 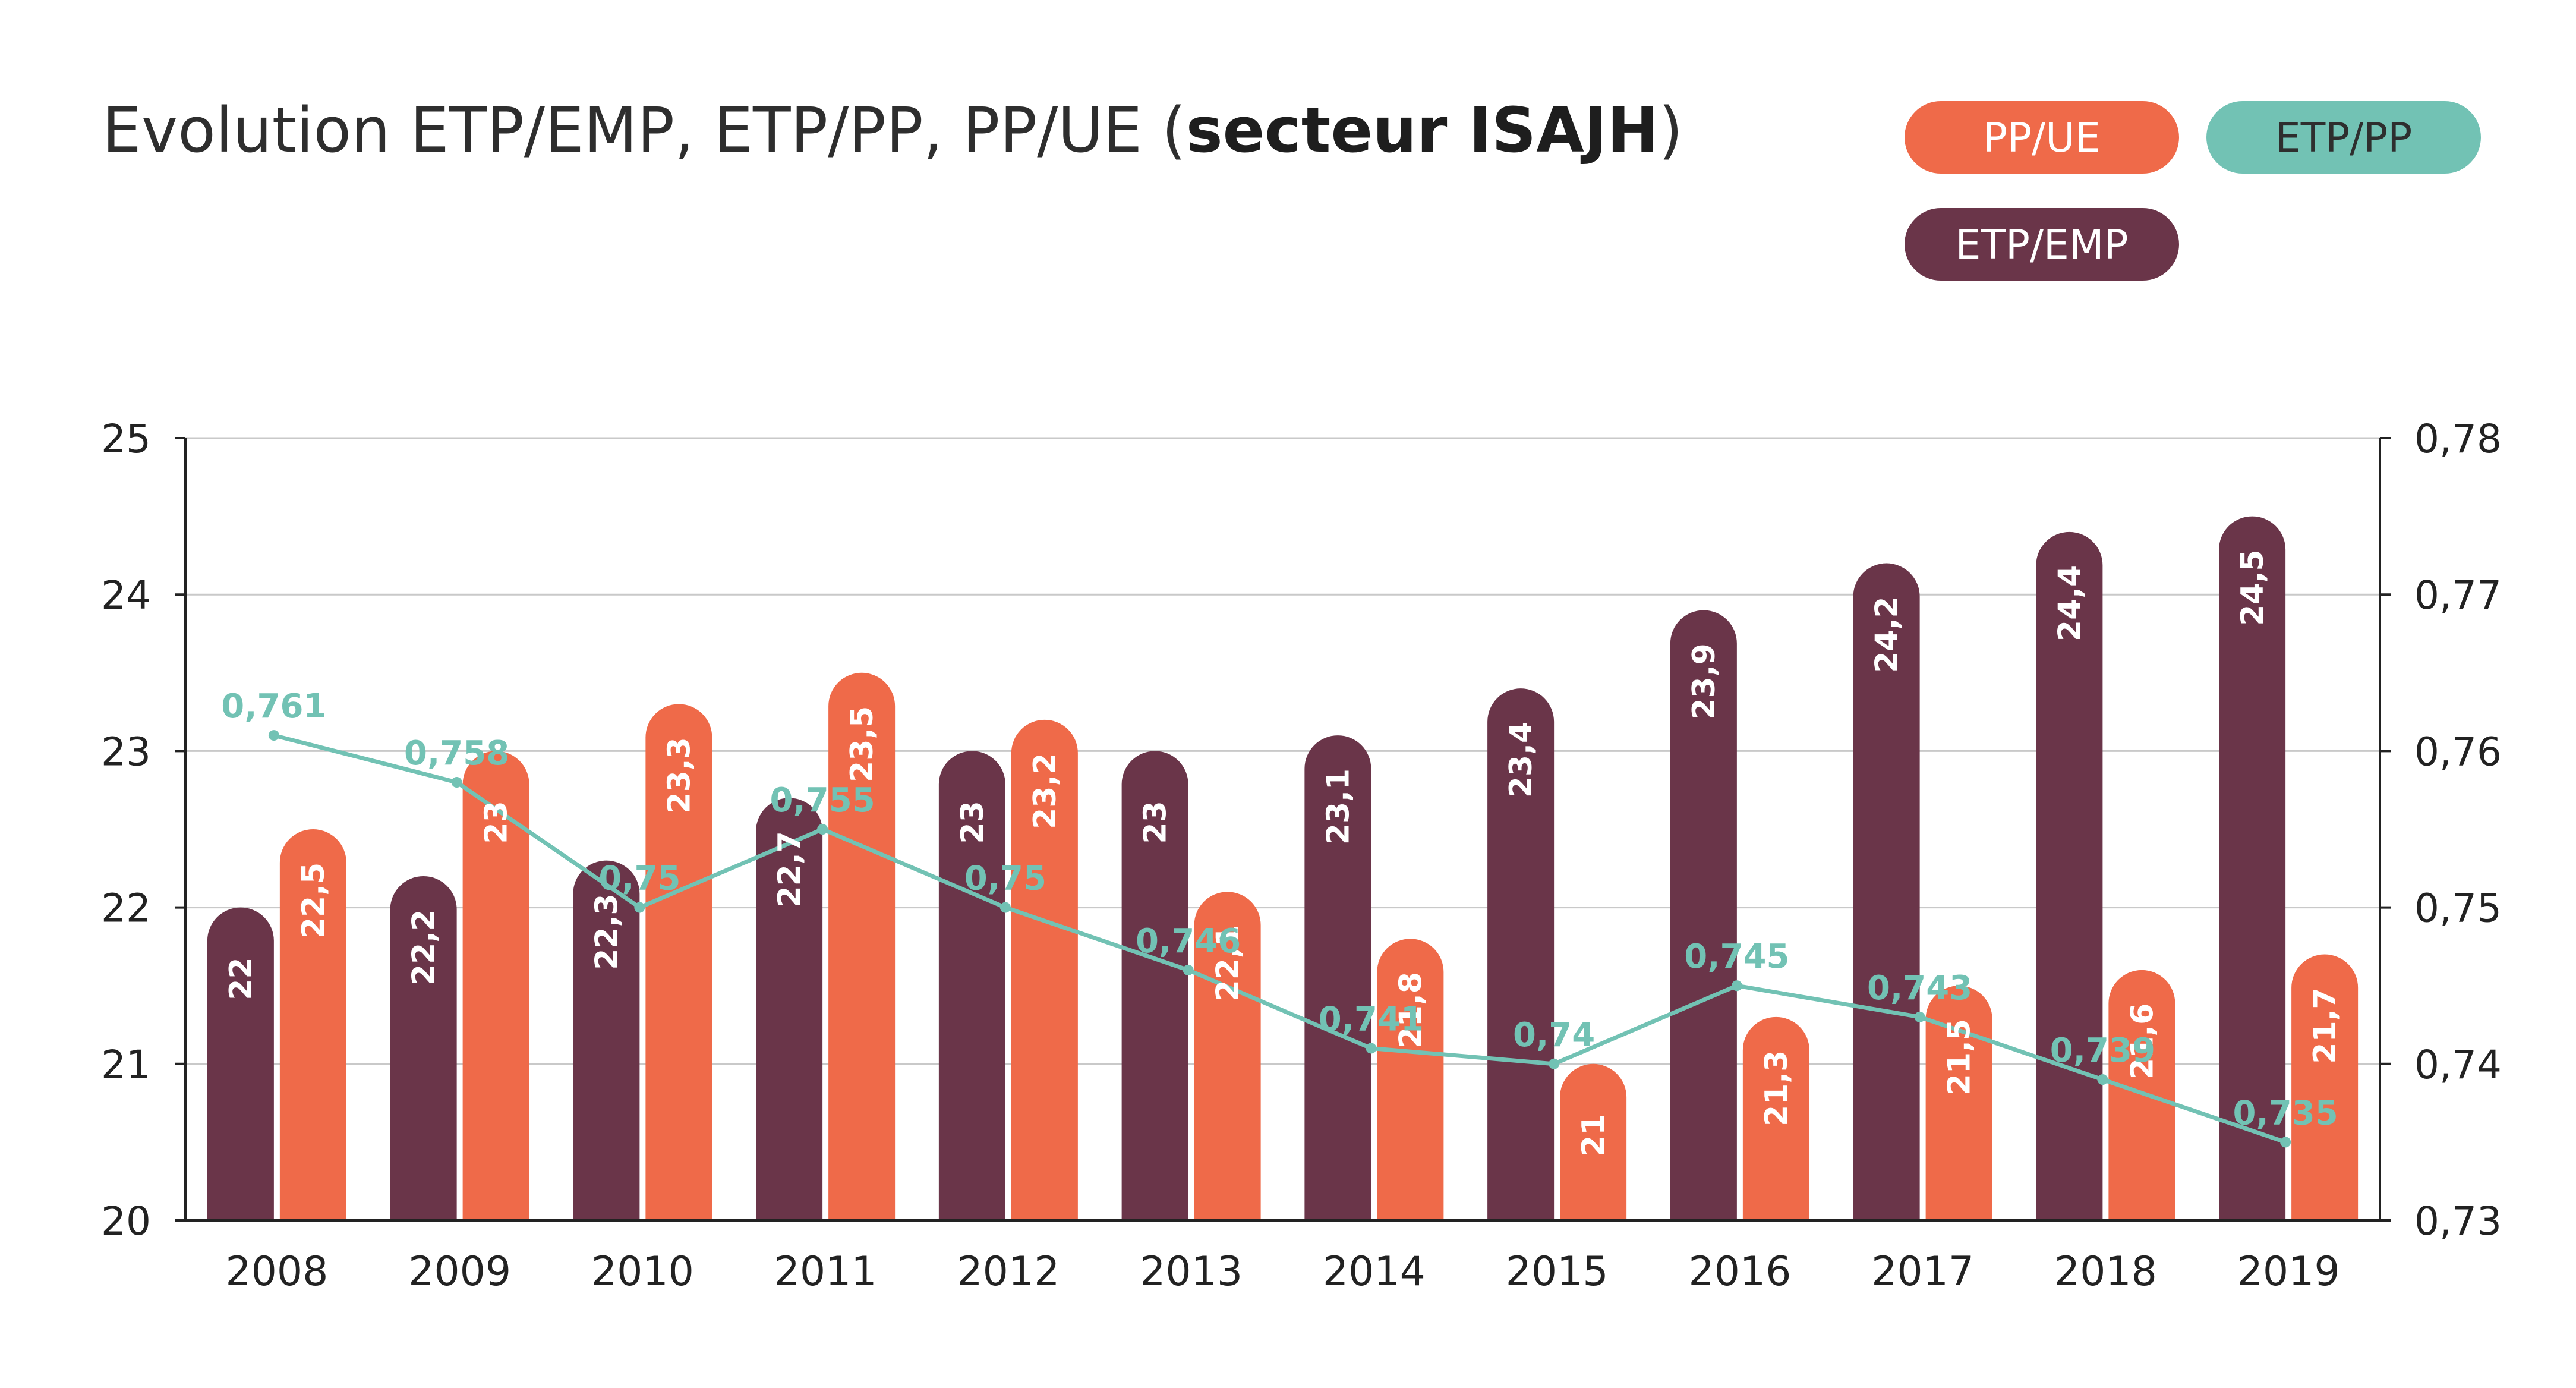 What do you see at coordinates (2193, 191) in the screenshot?
I see `legend: PP/UE ETP/PP ETP/EMP` at bounding box center [2193, 191].